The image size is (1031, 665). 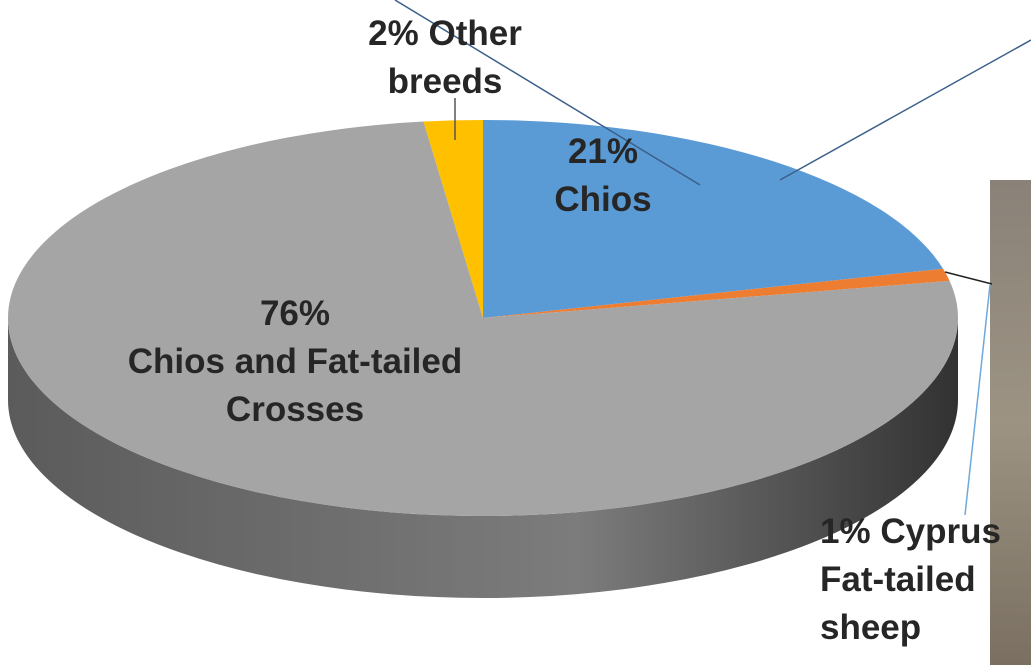 What do you see at coordinates (603, 176) in the screenshot?
I see `data-label: 21% Chios` at bounding box center [603, 176].